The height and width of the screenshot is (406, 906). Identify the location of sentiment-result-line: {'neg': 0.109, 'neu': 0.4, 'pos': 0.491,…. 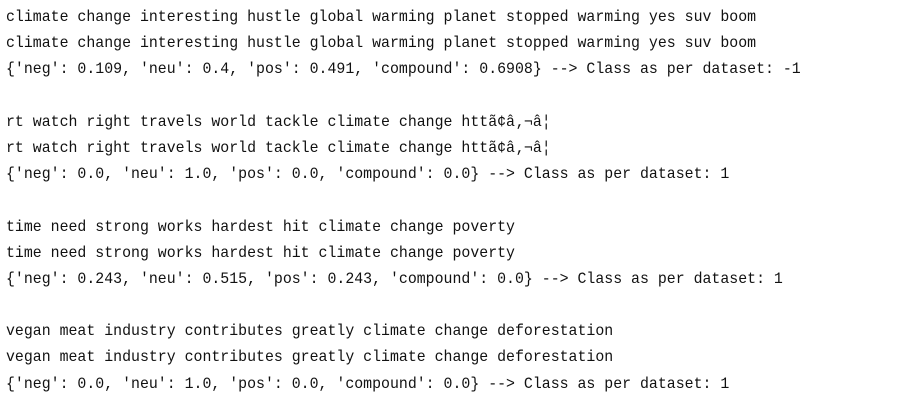
(403, 69).